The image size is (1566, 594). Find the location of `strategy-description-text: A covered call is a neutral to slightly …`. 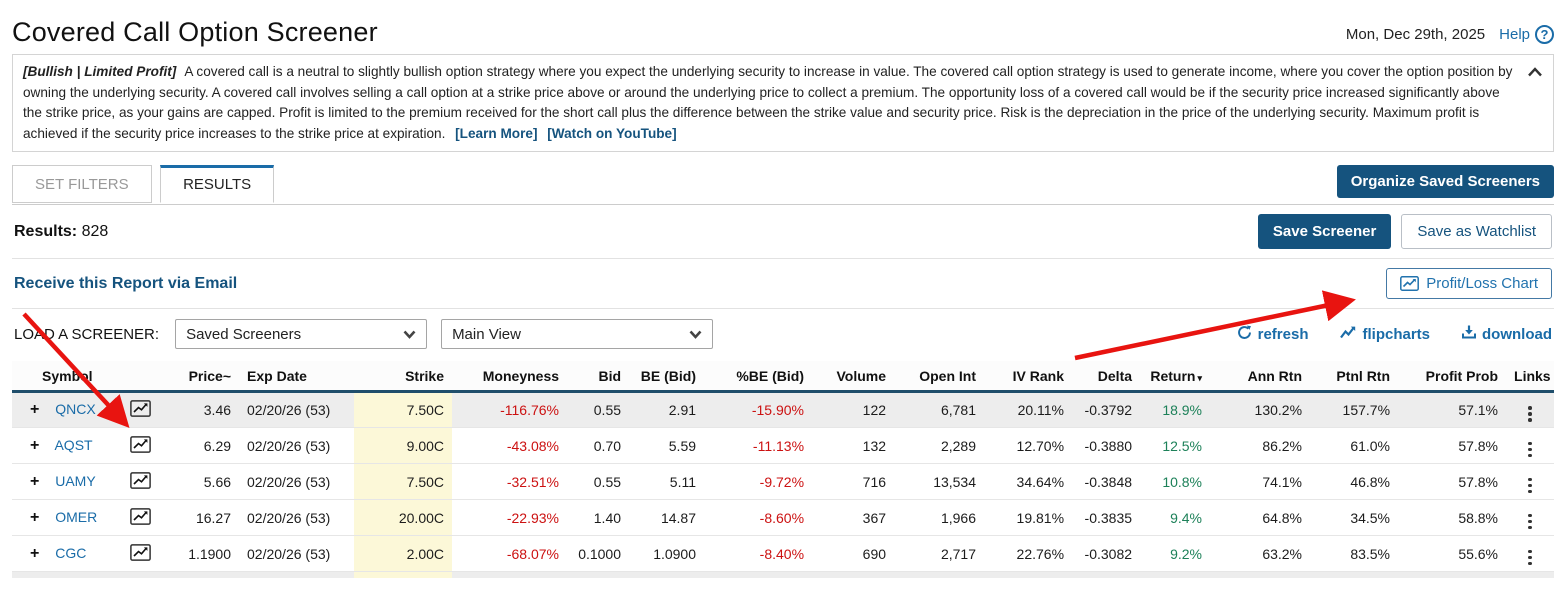

strategy-description-text: A covered call is a neutral to slightly … is located at coordinates (768, 102).